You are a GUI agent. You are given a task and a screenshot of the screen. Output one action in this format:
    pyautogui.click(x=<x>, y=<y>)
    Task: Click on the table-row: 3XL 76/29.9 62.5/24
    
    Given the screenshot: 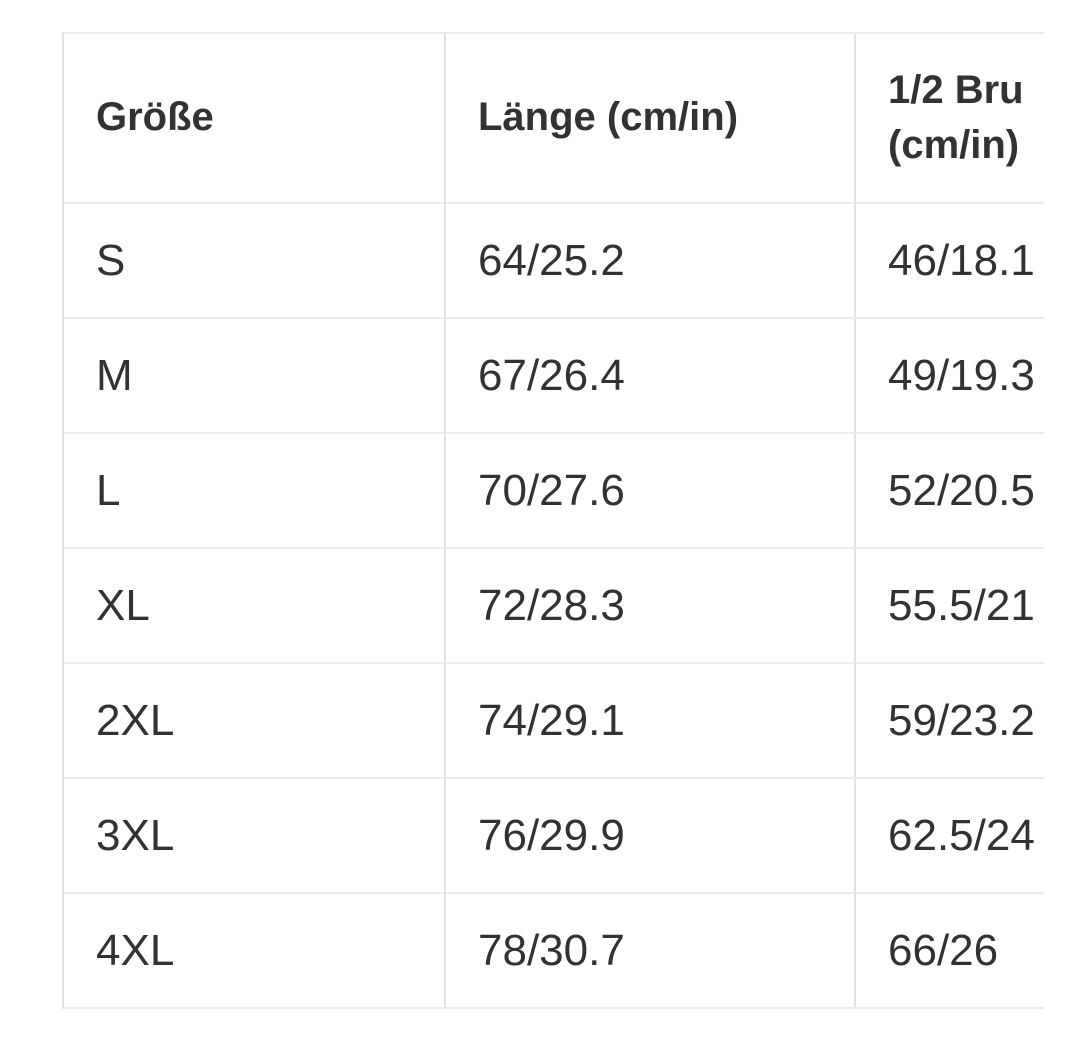 What is the action you would take?
    pyautogui.click(x=554, y=834)
    